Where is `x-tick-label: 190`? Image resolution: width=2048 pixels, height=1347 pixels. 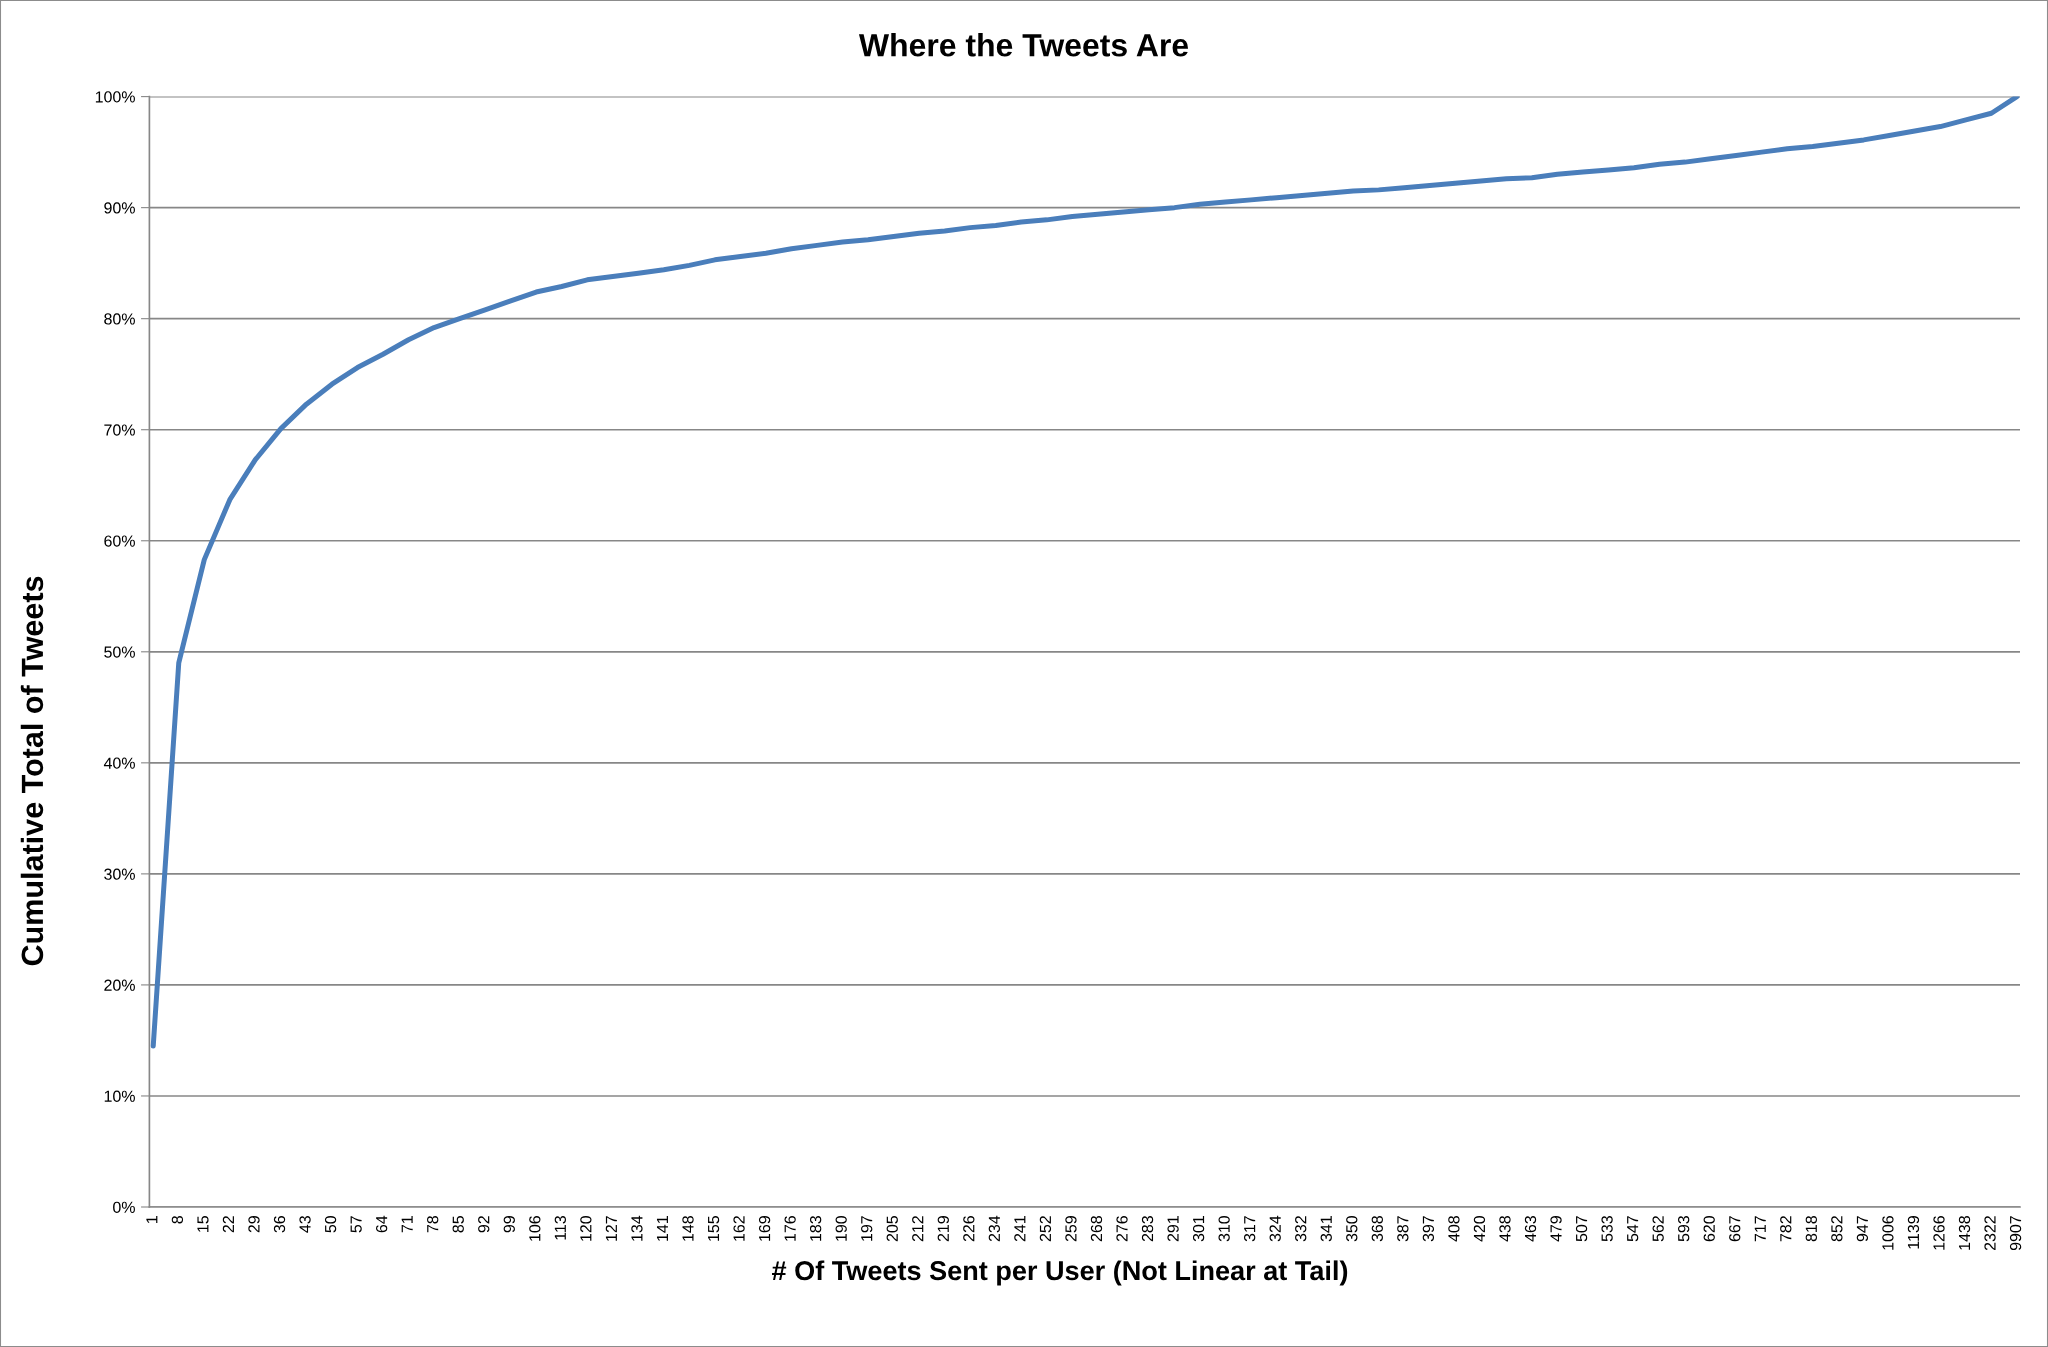 x-tick-label: 190 is located at coordinates (841, 1228).